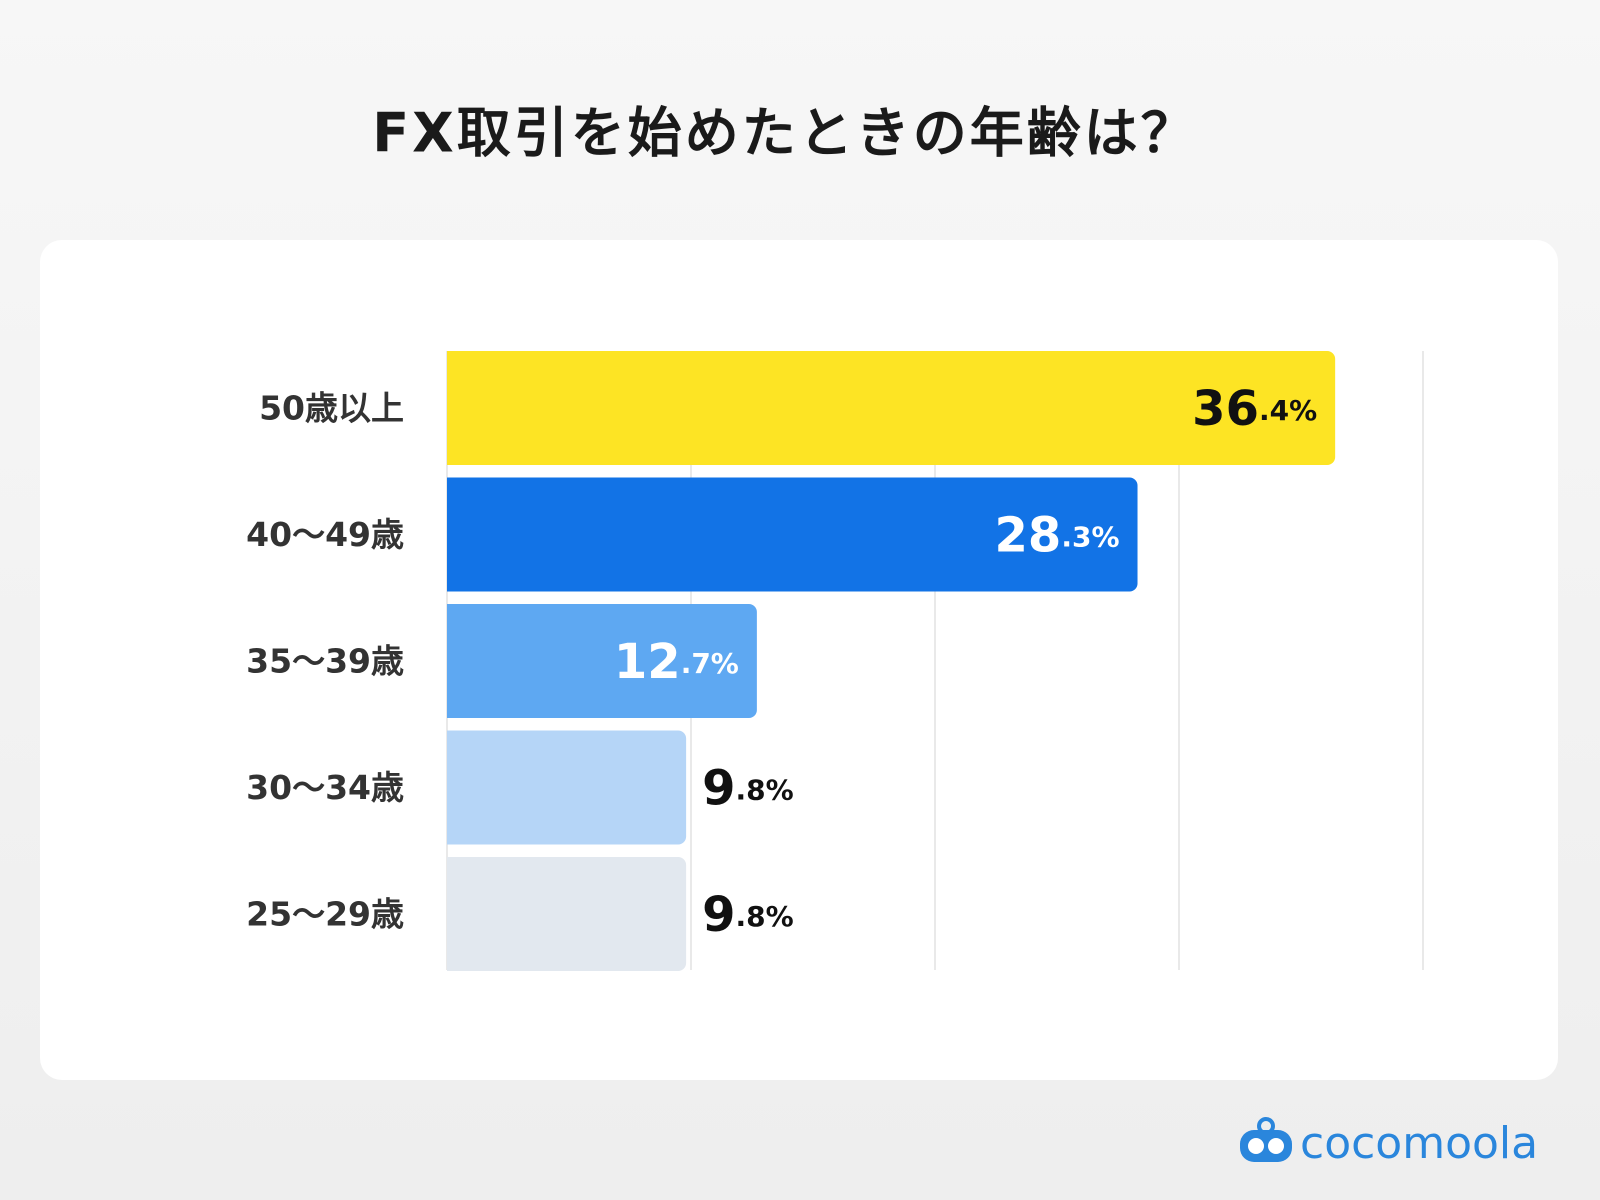  I want to click on brand-logo: cocomoola, so click(1389, 1143).